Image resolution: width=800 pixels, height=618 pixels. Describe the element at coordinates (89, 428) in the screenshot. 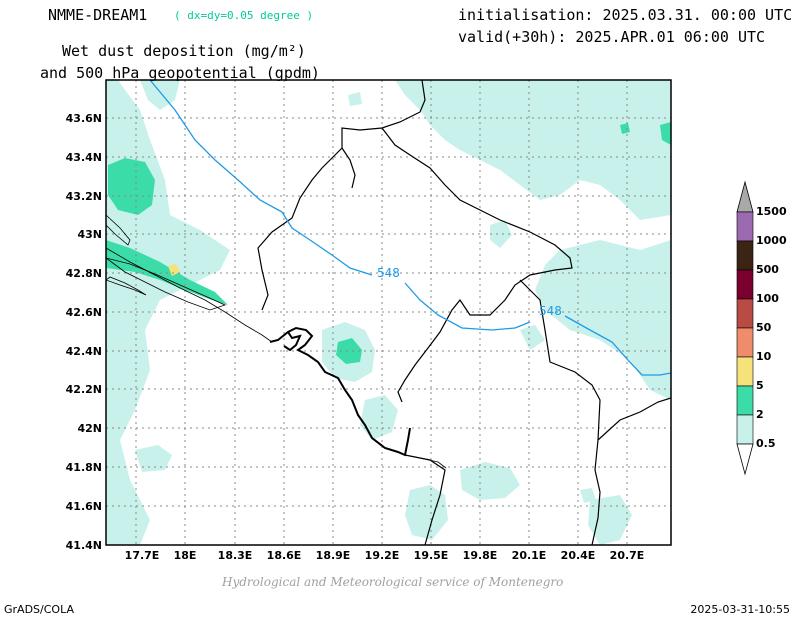

I see `lat-label: 42N` at that location.